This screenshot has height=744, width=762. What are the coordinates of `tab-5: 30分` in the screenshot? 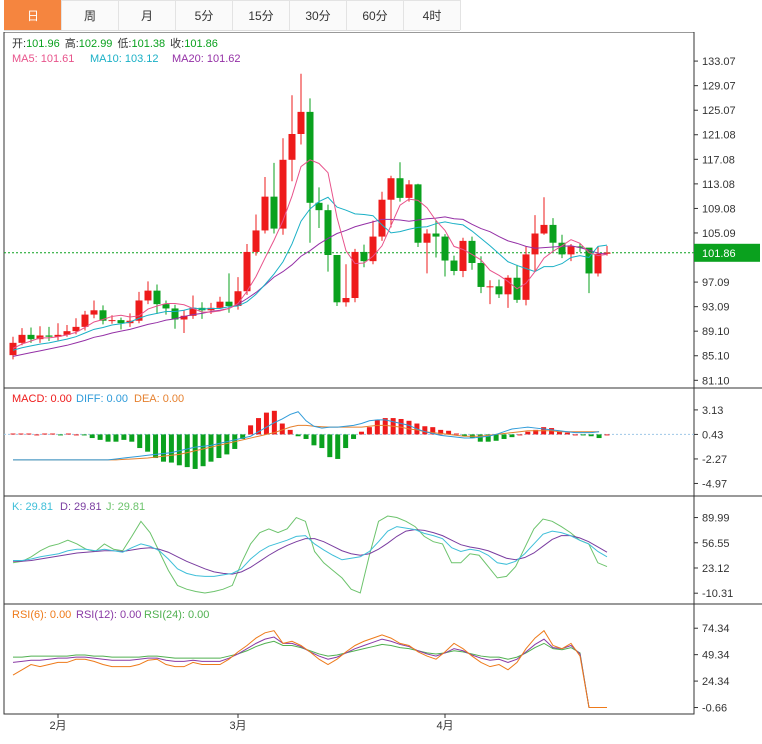 It's located at (318, 15).